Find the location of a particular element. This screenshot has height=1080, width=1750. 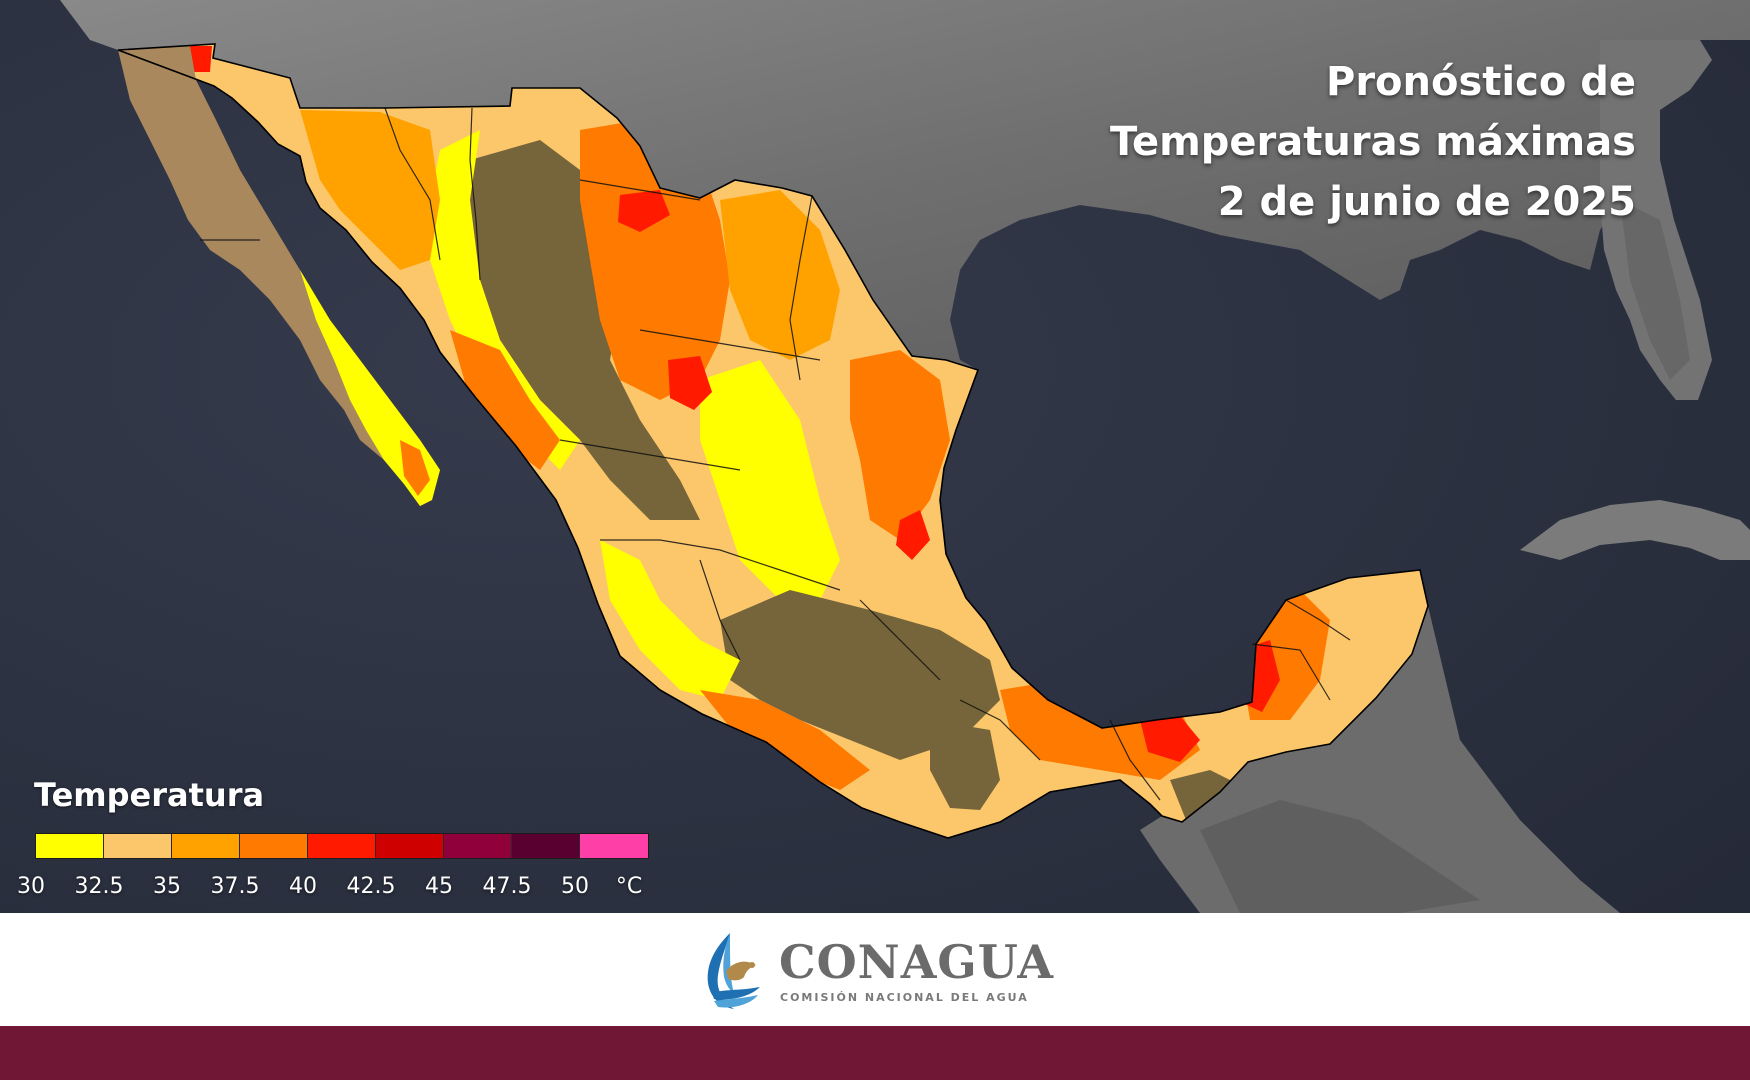

logo-subtitle: COMISIÓN NACIONAL DEL AGUA is located at coordinates (904, 997).